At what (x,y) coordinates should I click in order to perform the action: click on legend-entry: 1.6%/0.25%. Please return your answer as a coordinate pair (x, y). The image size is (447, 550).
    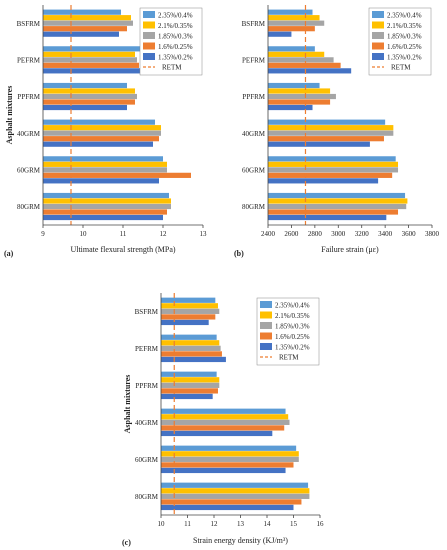
    Looking at the image, I should click on (175, 47).